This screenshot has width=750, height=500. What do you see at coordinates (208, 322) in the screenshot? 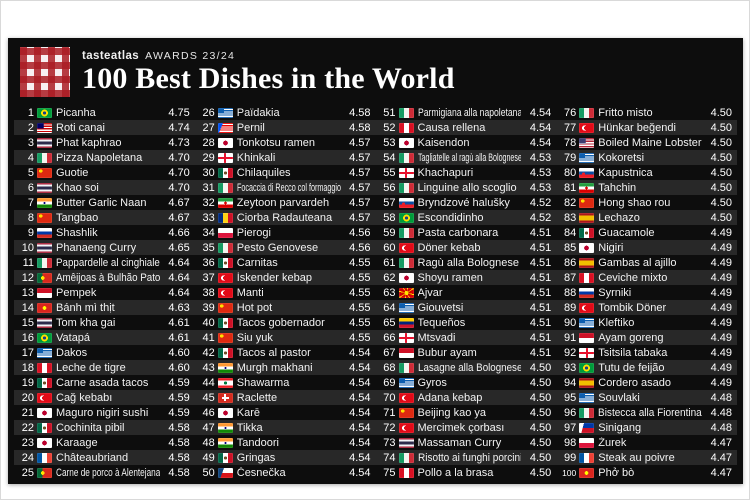
I see `rank-number: 40` at bounding box center [208, 322].